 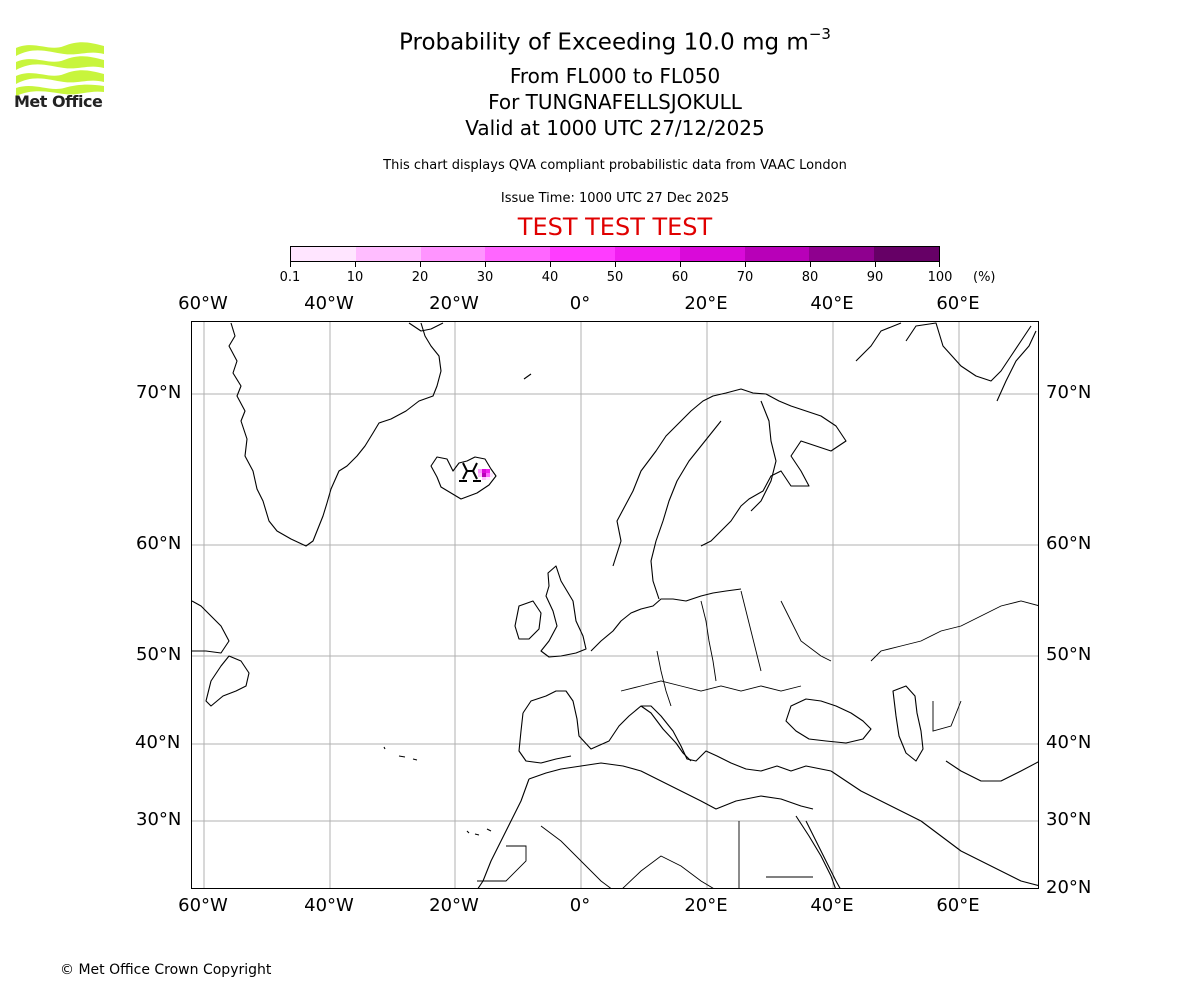 What do you see at coordinates (757, 739) in the screenshot?
I see `country-borders` at bounding box center [757, 739].